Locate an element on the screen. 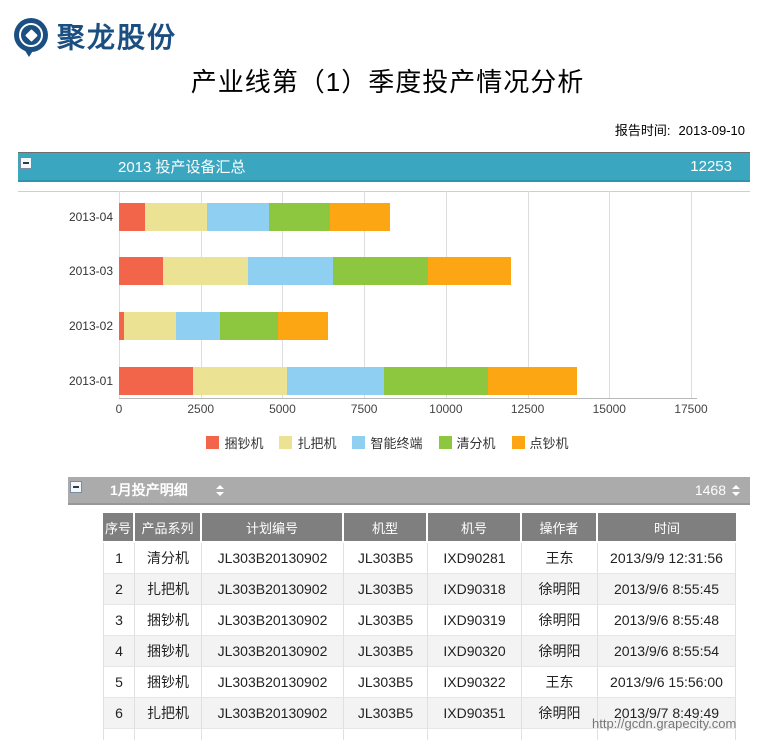 The width and height of the screenshot is (775, 740). summary-bar-title: 2013 投产设备汇总 is located at coordinates (182, 167).